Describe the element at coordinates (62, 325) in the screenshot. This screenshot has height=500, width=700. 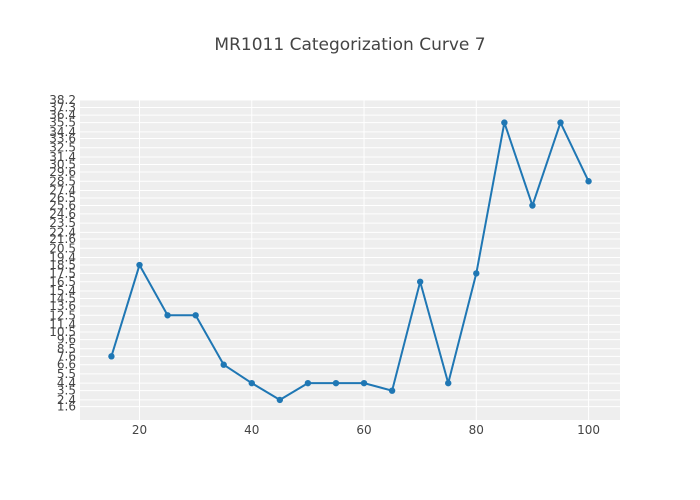
I see `y-tick-label: 11.4` at that location.